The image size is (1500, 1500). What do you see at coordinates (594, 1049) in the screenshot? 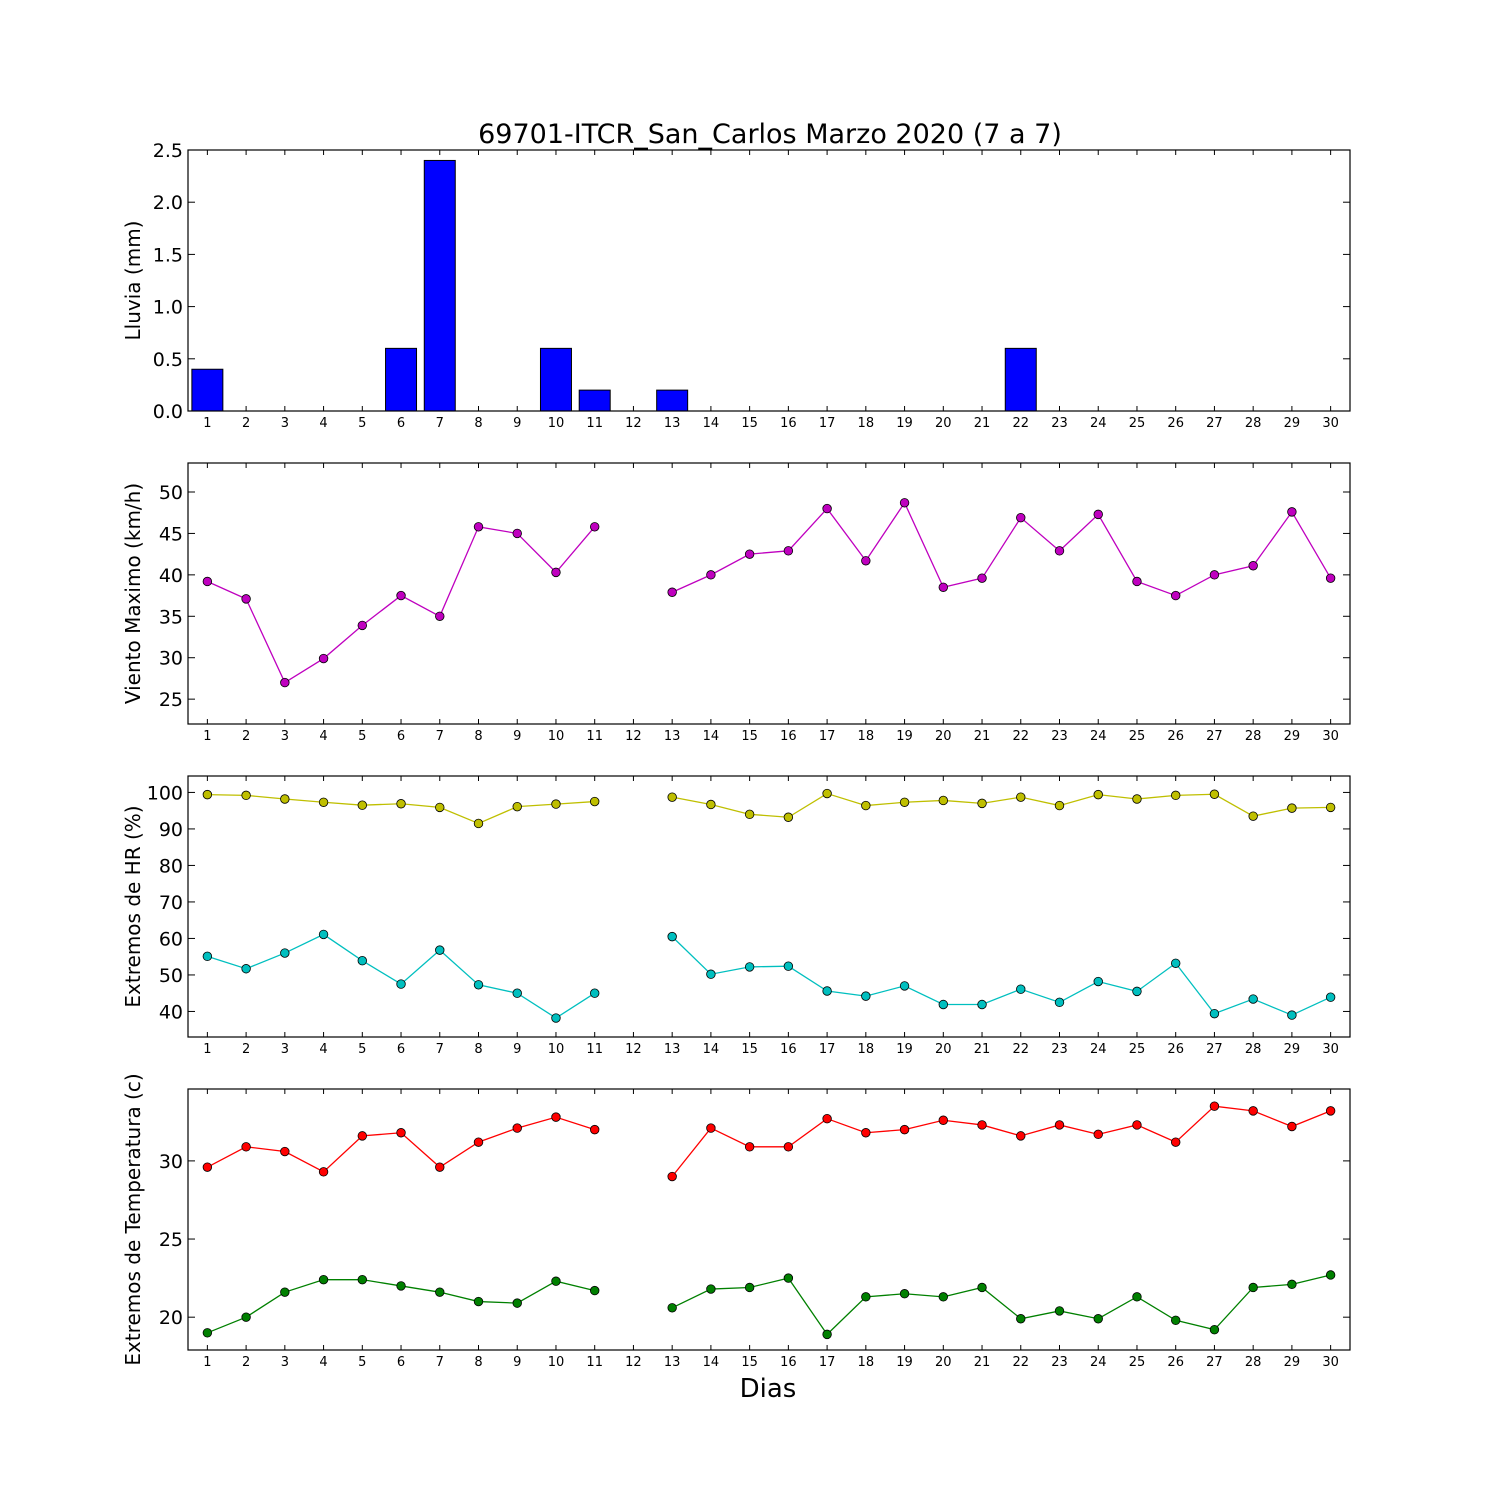
I see `x-tick-label: 11` at bounding box center [594, 1049].